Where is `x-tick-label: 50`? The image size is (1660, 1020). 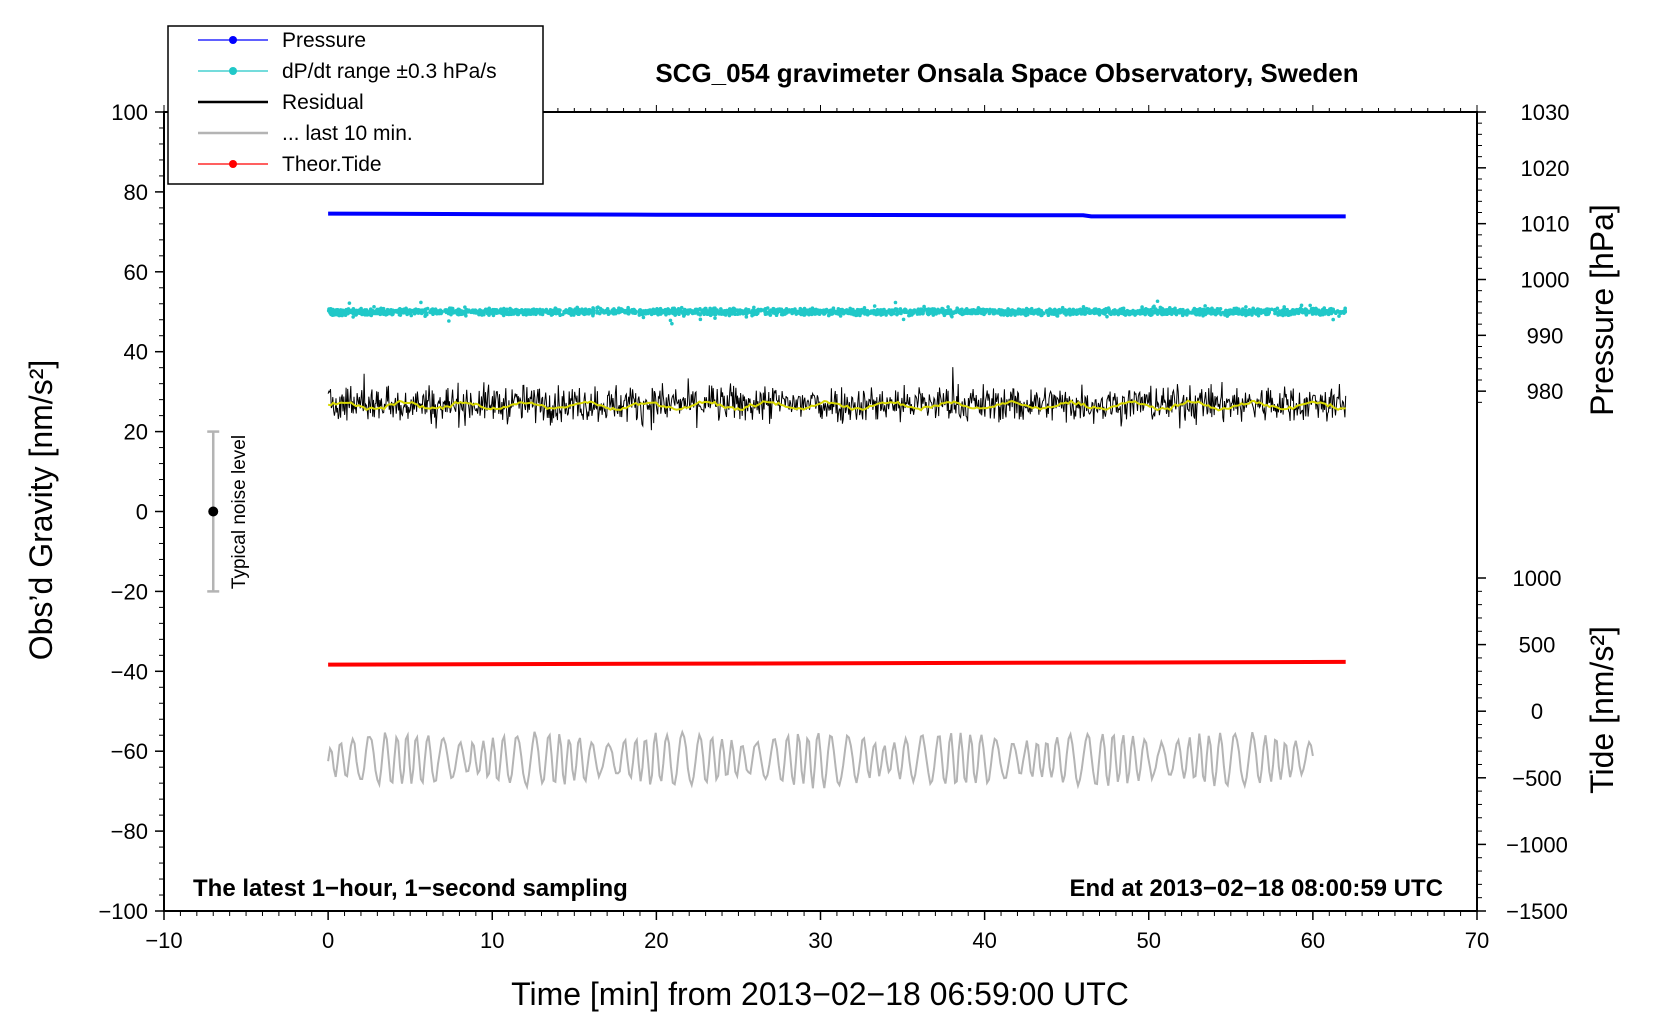 x-tick-label: 50 is located at coordinates (1149, 940).